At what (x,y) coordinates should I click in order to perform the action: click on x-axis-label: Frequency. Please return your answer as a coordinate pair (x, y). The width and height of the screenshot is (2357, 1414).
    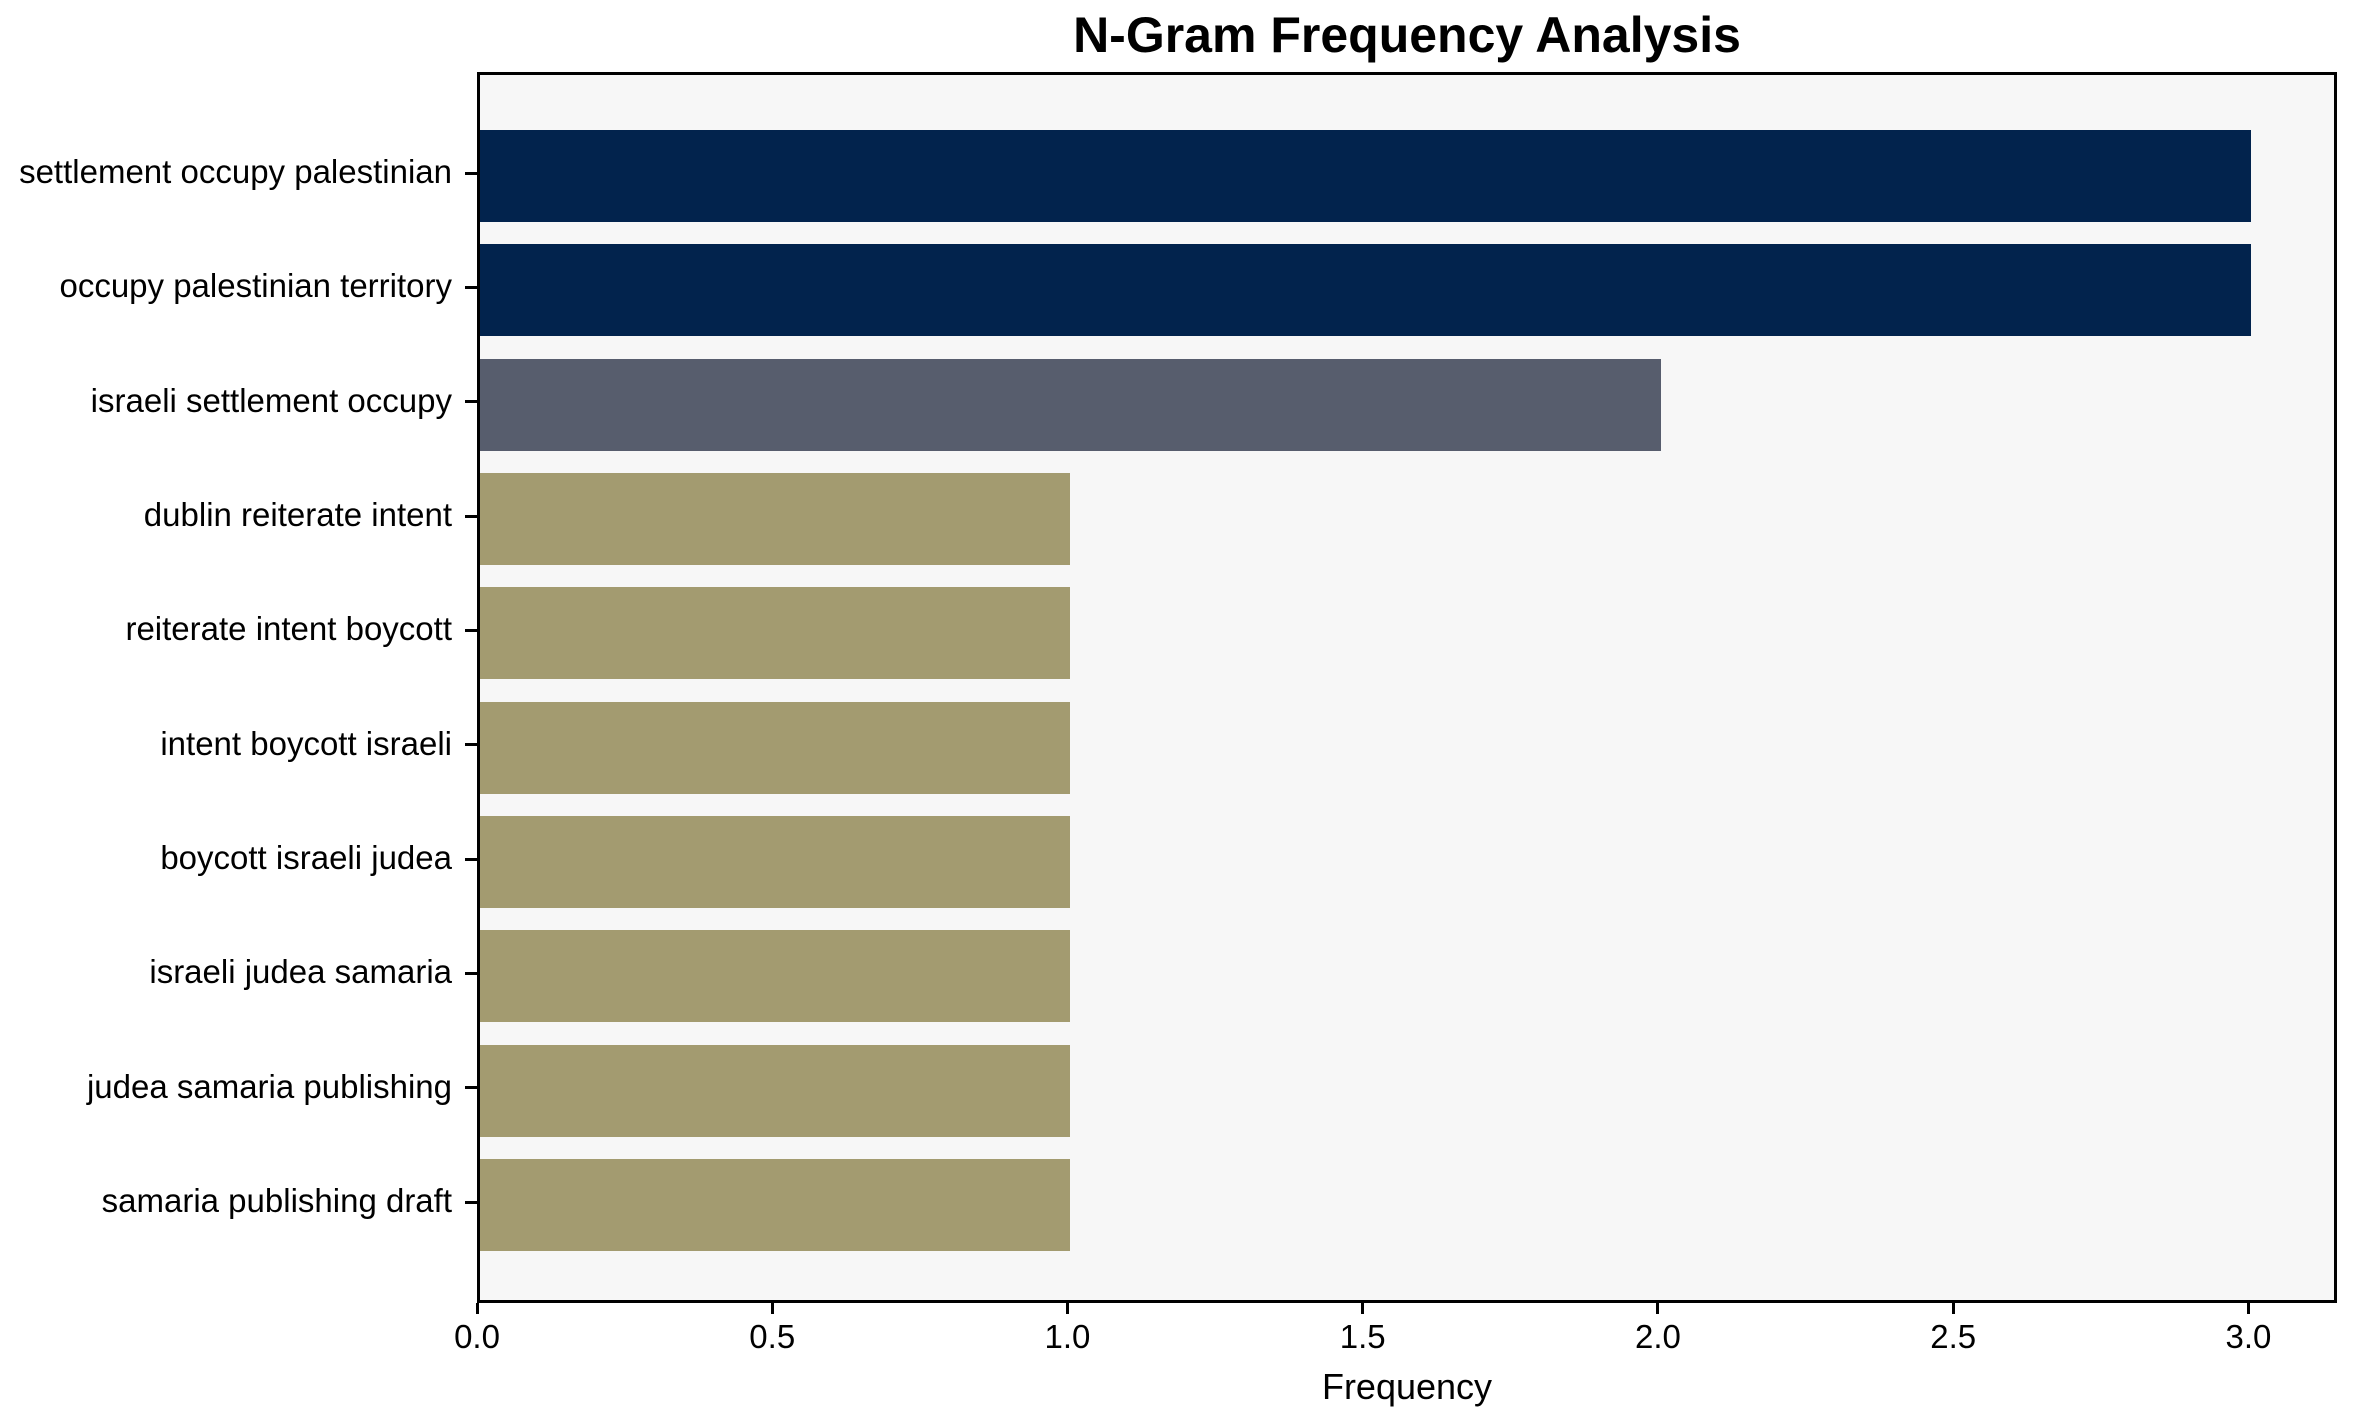
    Looking at the image, I should click on (1407, 1386).